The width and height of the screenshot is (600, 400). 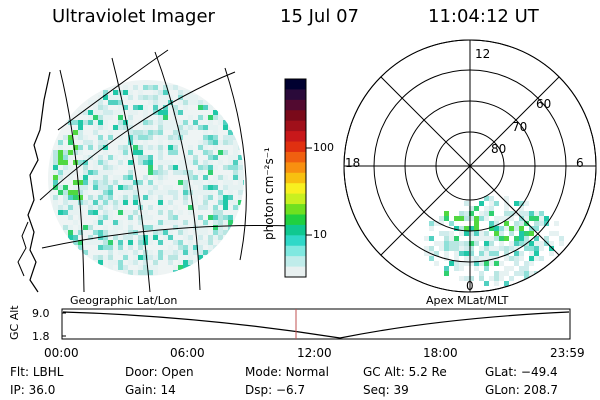 What do you see at coordinates (19, 372) in the screenshot?
I see `filter-label: Flt:` at bounding box center [19, 372].